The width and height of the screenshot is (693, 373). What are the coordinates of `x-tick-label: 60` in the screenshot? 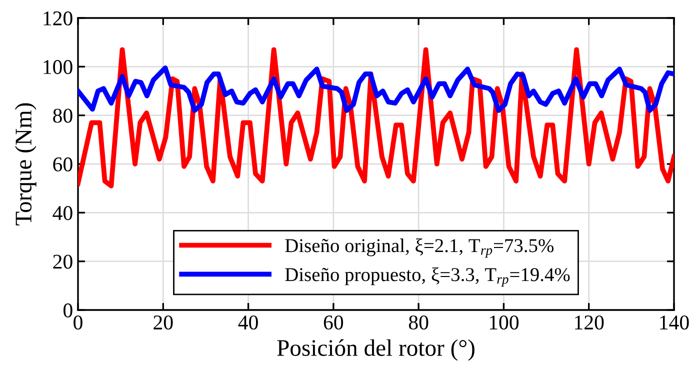 It's located at (334, 322).